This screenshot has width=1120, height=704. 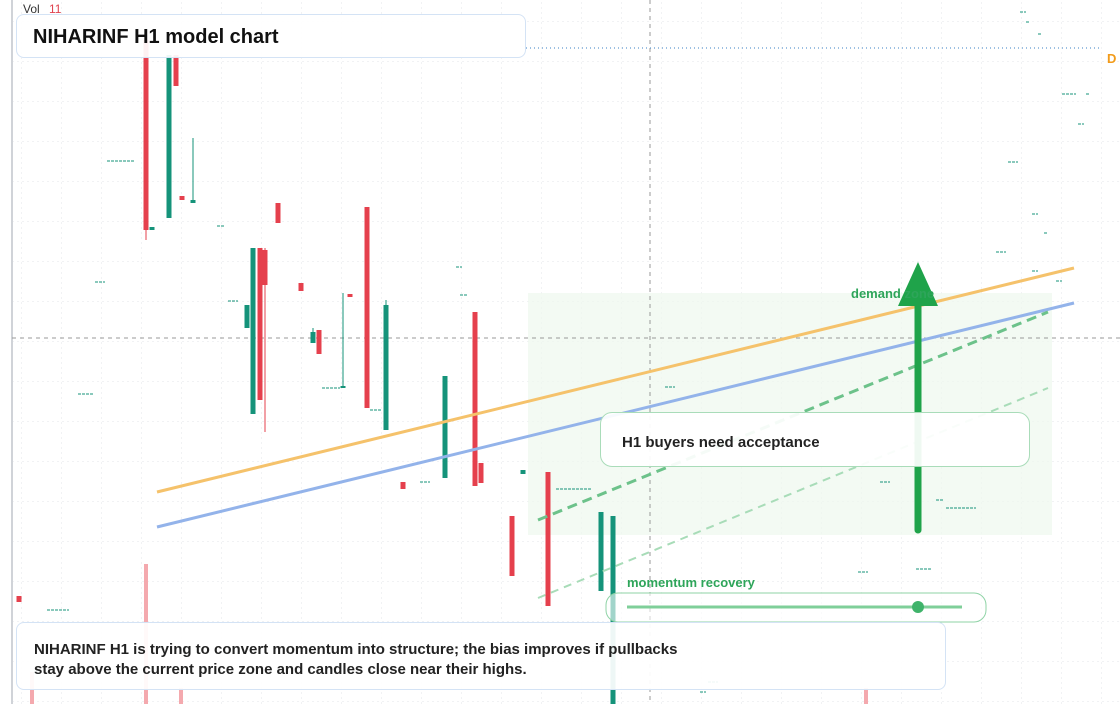 What do you see at coordinates (918, 284) in the screenshot?
I see `arrow-head` at bounding box center [918, 284].